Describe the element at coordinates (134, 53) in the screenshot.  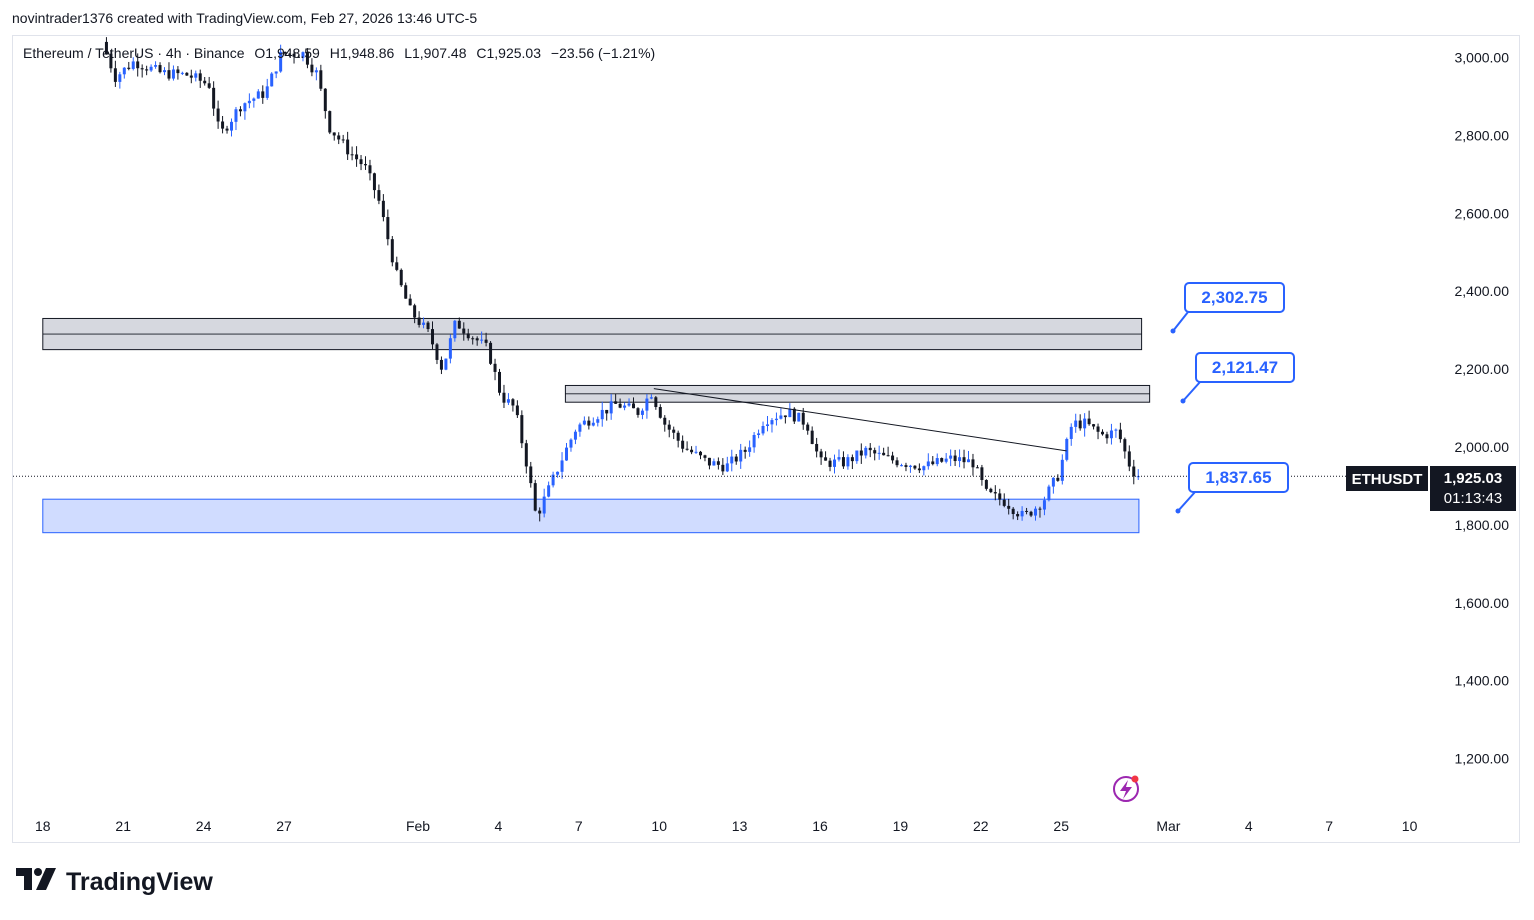
I see `legend-symbol: Ethereum / TetherUS · 4h · Binance` at that location.